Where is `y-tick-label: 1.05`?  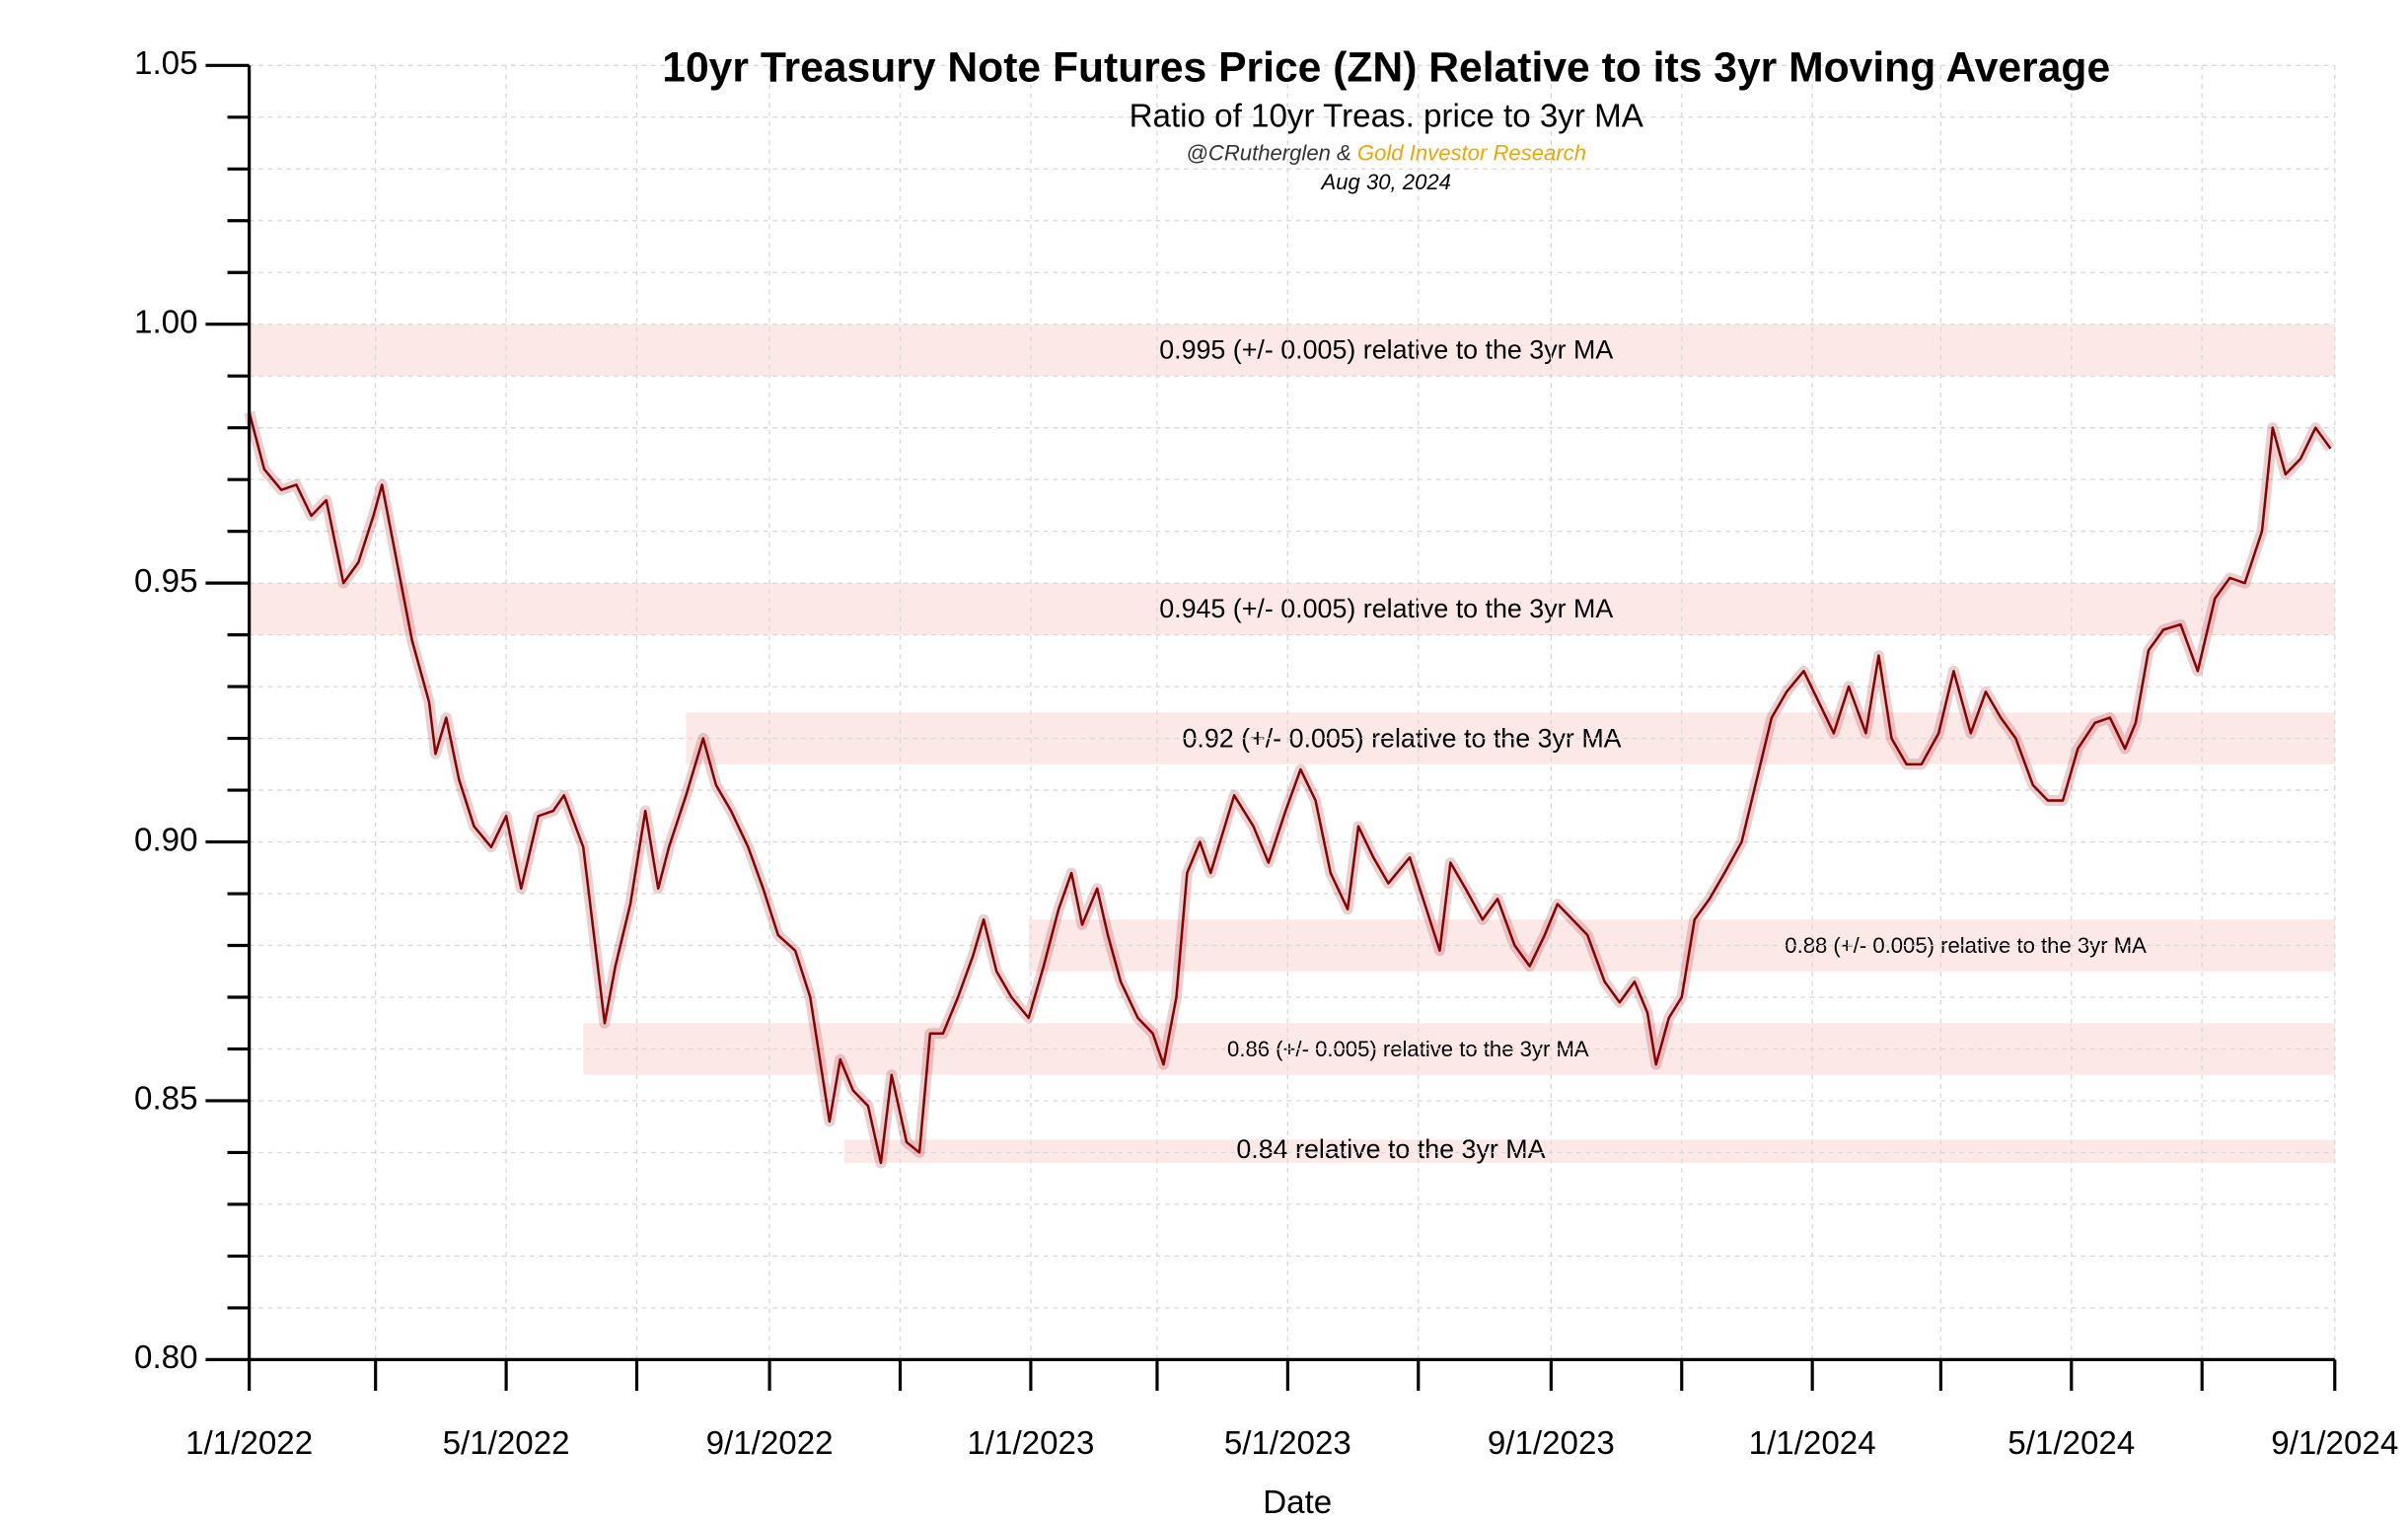 y-tick-label: 1.05 is located at coordinates (166, 63).